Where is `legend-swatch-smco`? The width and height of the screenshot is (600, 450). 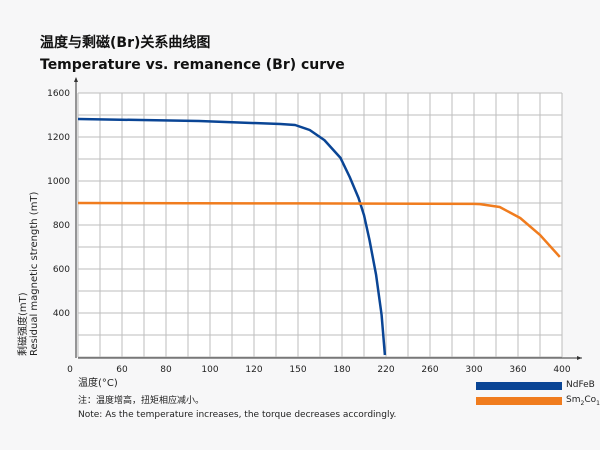 legend-swatch-smco is located at coordinates (519, 401).